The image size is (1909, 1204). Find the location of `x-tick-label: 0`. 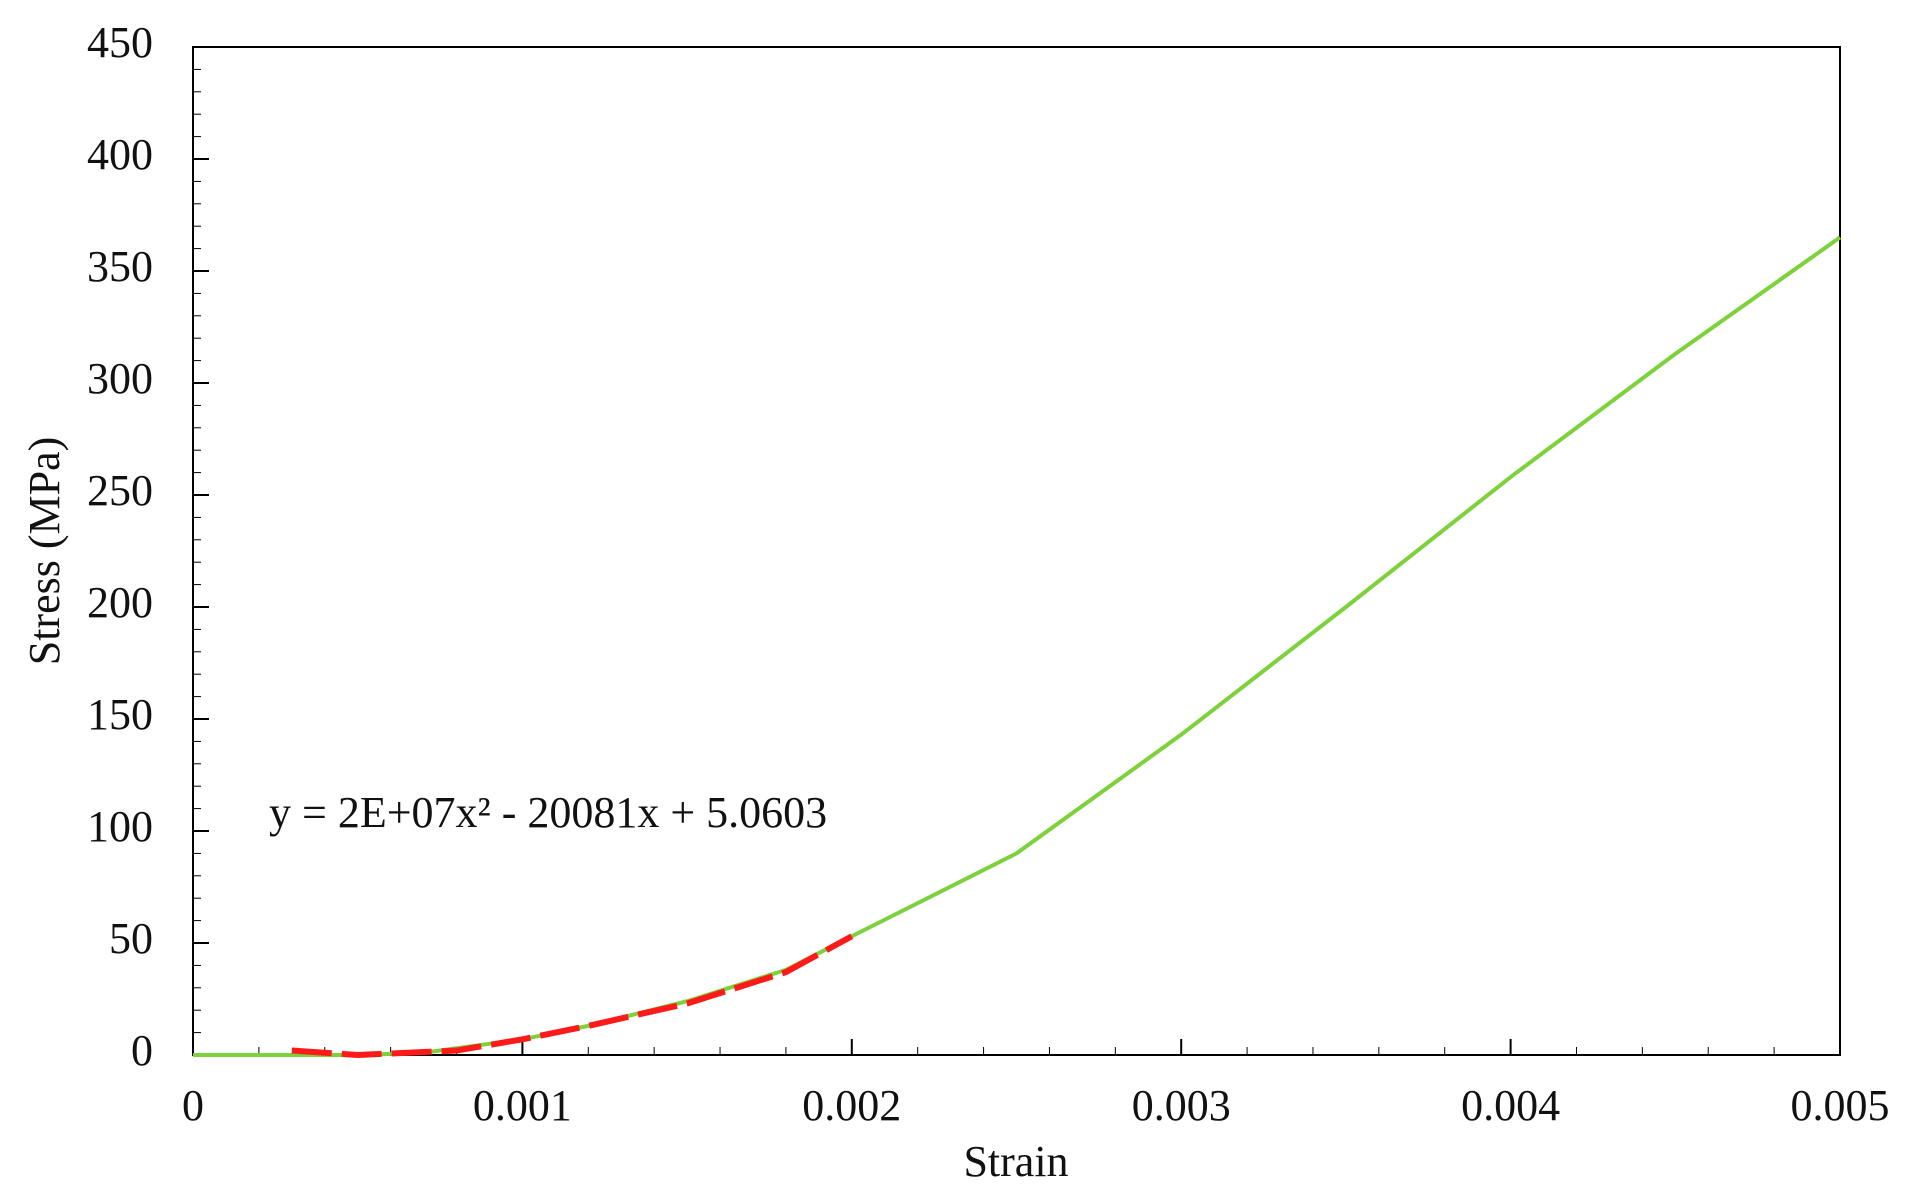

x-tick-label: 0 is located at coordinates (193, 1105).